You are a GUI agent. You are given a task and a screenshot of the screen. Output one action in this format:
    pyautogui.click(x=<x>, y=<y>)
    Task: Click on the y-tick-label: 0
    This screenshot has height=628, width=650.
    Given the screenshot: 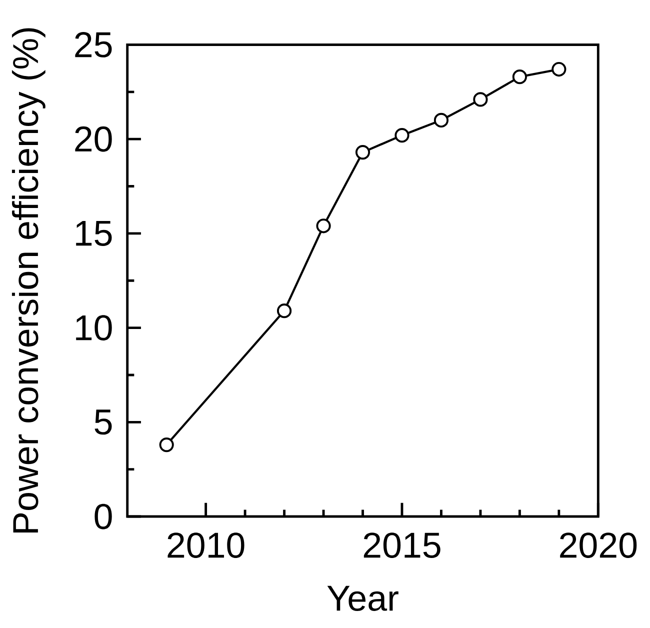 What is the action you would take?
    pyautogui.click(x=103, y=517)
    